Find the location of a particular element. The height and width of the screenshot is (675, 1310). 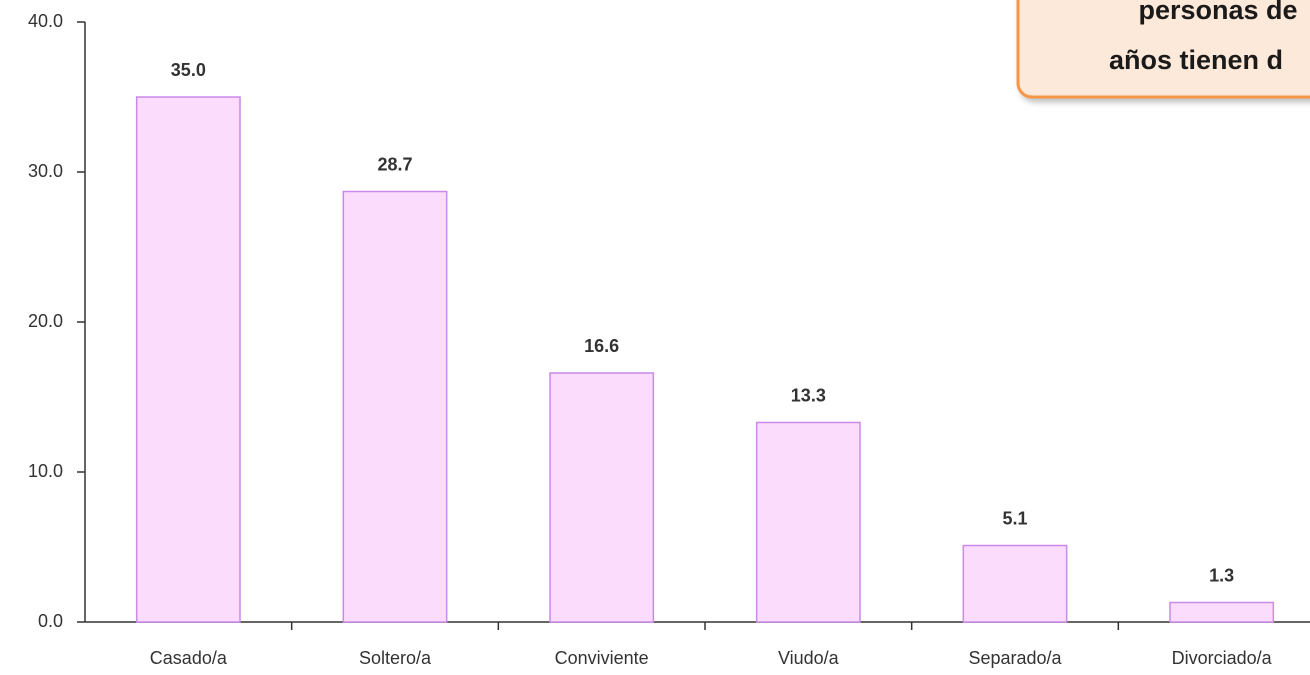

callout-box is located at coordinates (1163, 49).